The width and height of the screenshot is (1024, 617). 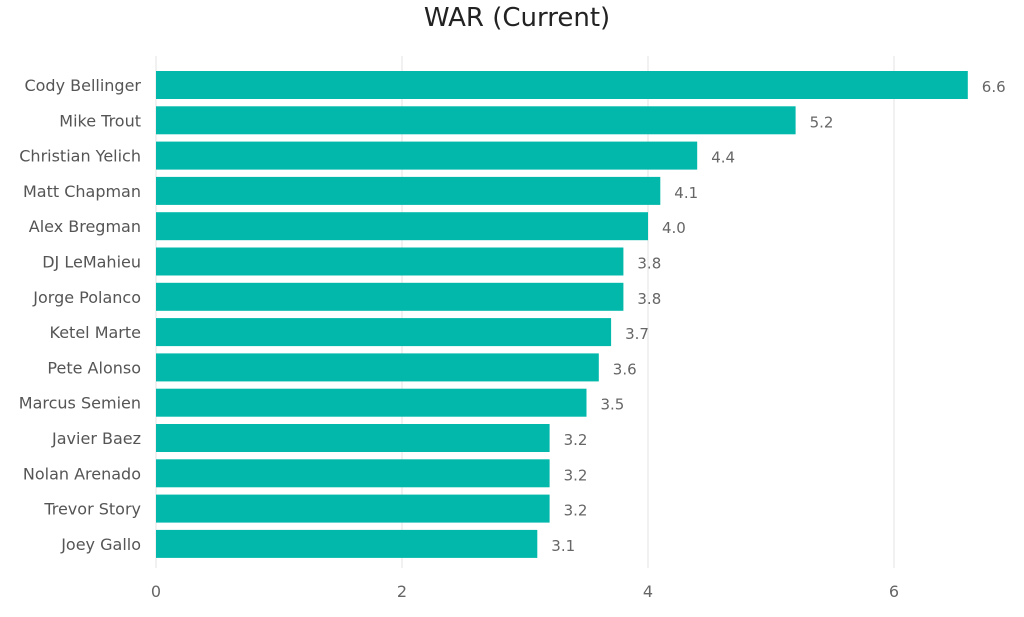 I want to click on category-label: Nolan Arenado, so click(x=82, y=473).